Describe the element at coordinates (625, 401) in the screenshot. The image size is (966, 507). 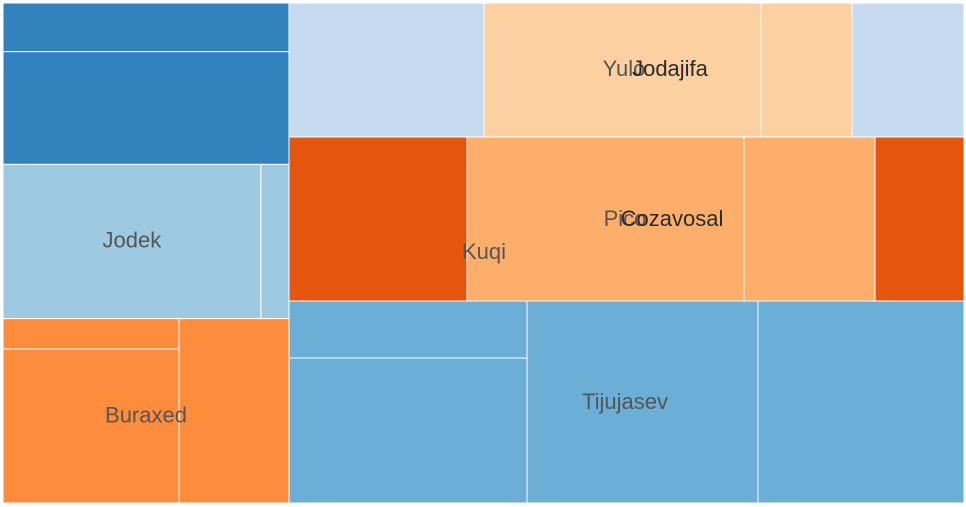
I see `cell-label-tijujasev: Tijujasev` at that location.